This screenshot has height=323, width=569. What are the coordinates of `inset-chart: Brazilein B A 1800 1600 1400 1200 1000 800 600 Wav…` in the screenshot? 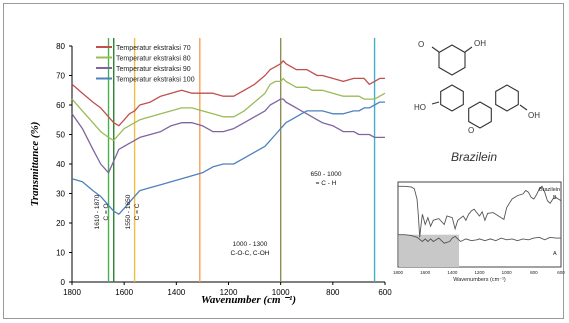 It's located at (479, 232).